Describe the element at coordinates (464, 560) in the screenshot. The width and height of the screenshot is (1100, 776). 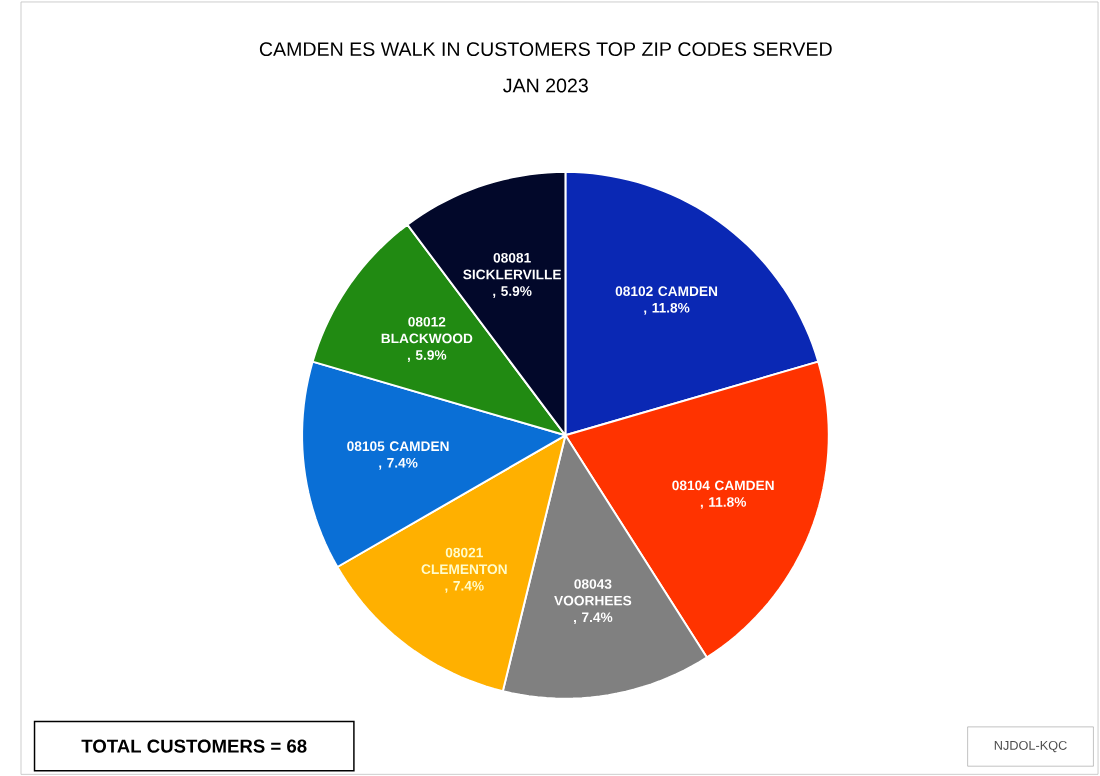
I see `slice-label: 08021 CLEMENTON` at that location.